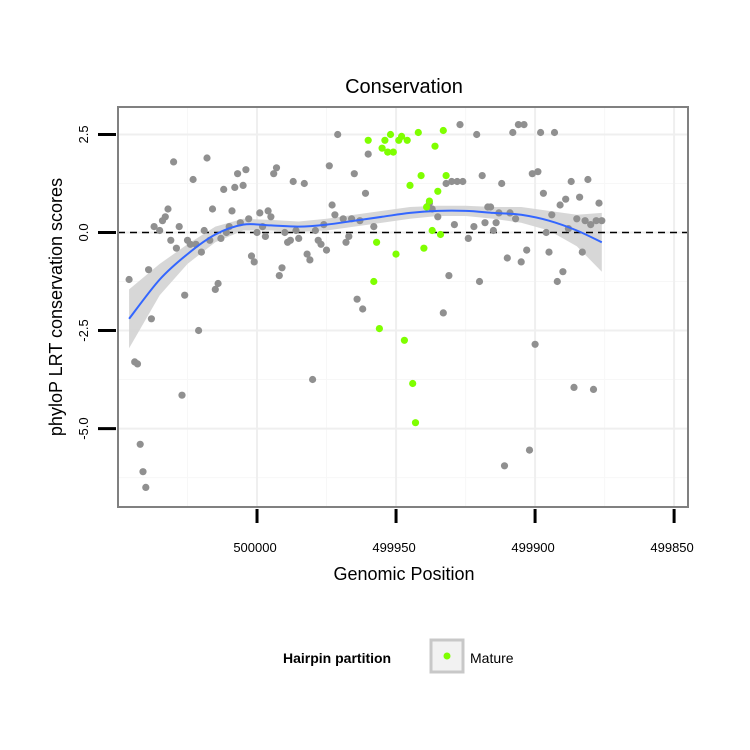 This screenshot has width=750, height=750. Describe the element at coordinates (671, 547) in the screenshot. I see `x-tick-label: 499850` at that location.